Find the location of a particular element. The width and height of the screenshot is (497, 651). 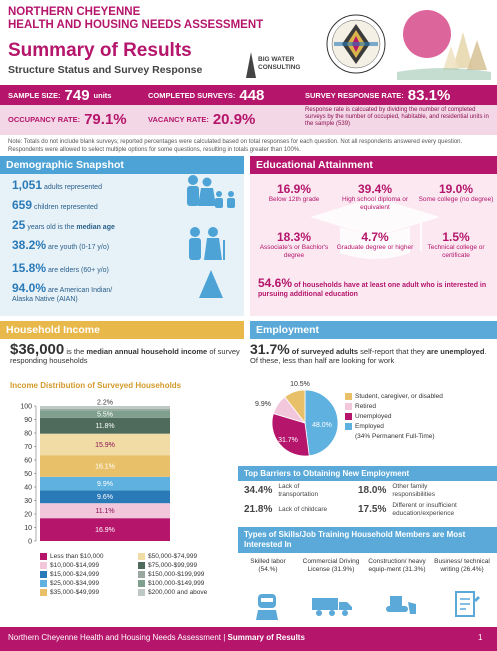

y-tick-label: 90 is located at coordinates (28, 420).